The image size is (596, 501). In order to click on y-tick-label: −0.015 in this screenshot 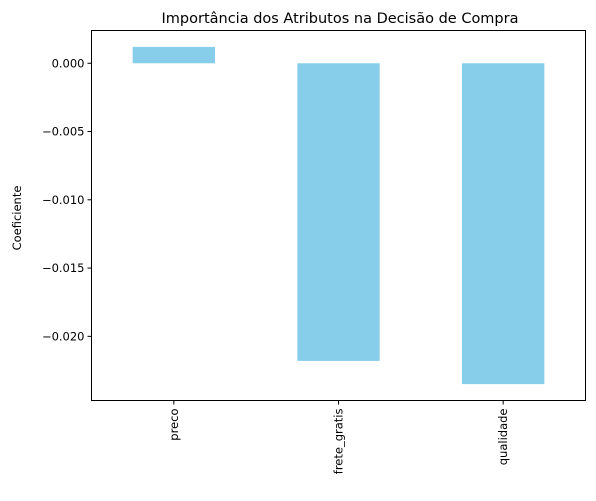, I will do `click(63, 268)`.